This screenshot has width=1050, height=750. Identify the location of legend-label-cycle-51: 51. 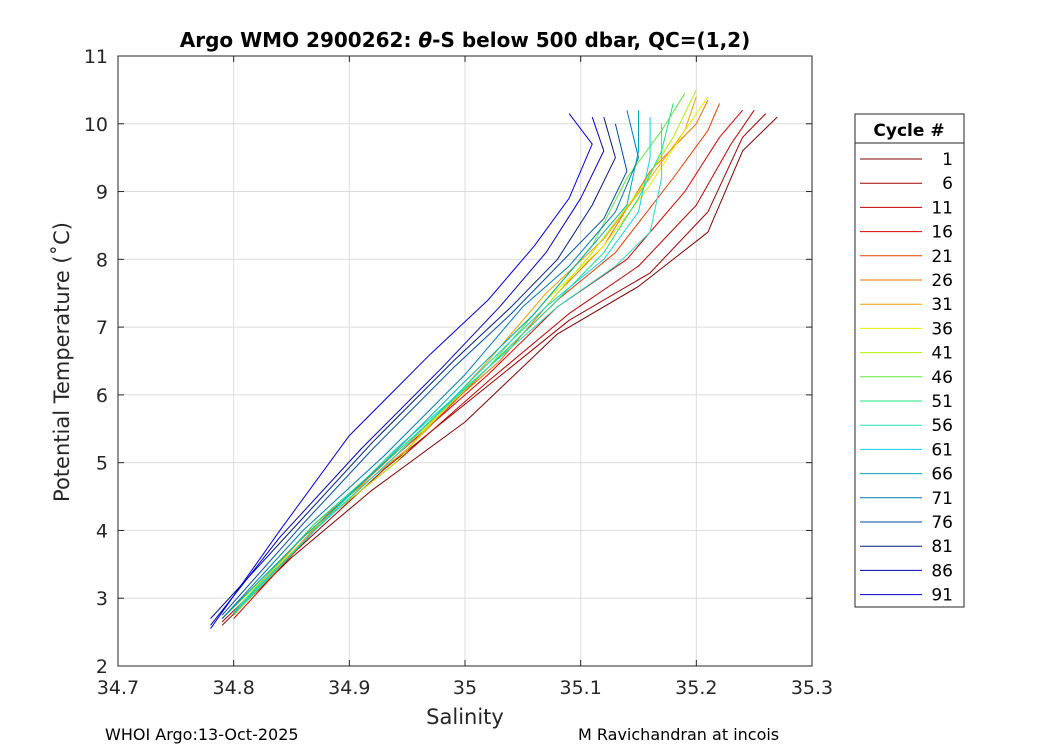
(942, 402).